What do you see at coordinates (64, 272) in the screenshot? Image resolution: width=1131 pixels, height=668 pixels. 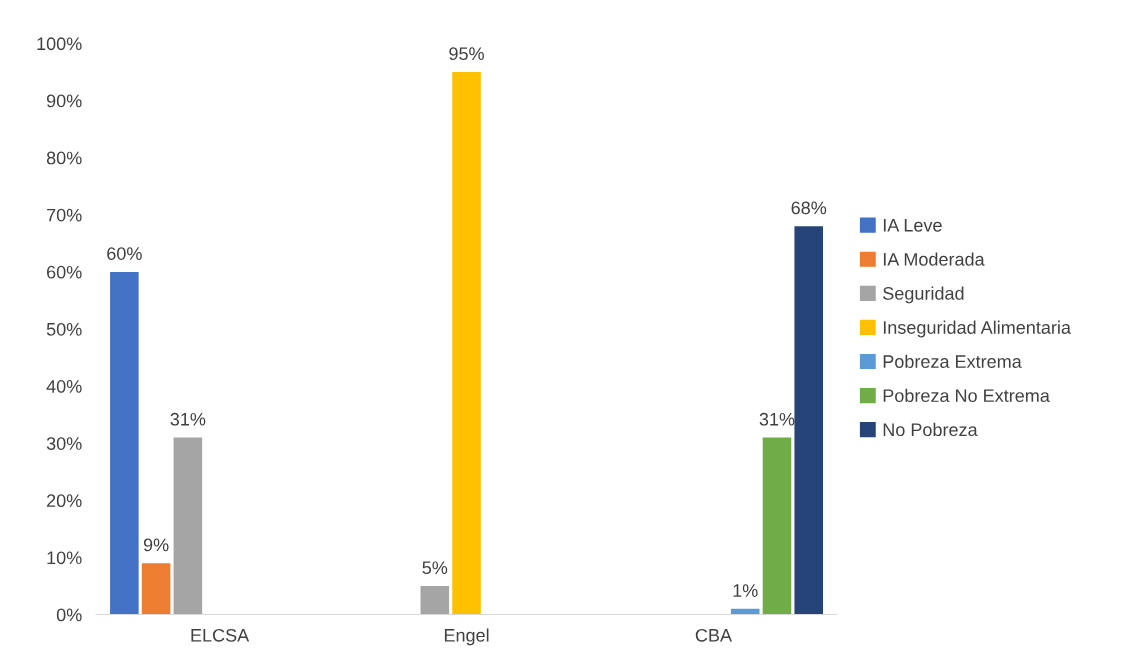 I see `y-tick-label: 60%` at bounding box center [64, 272].